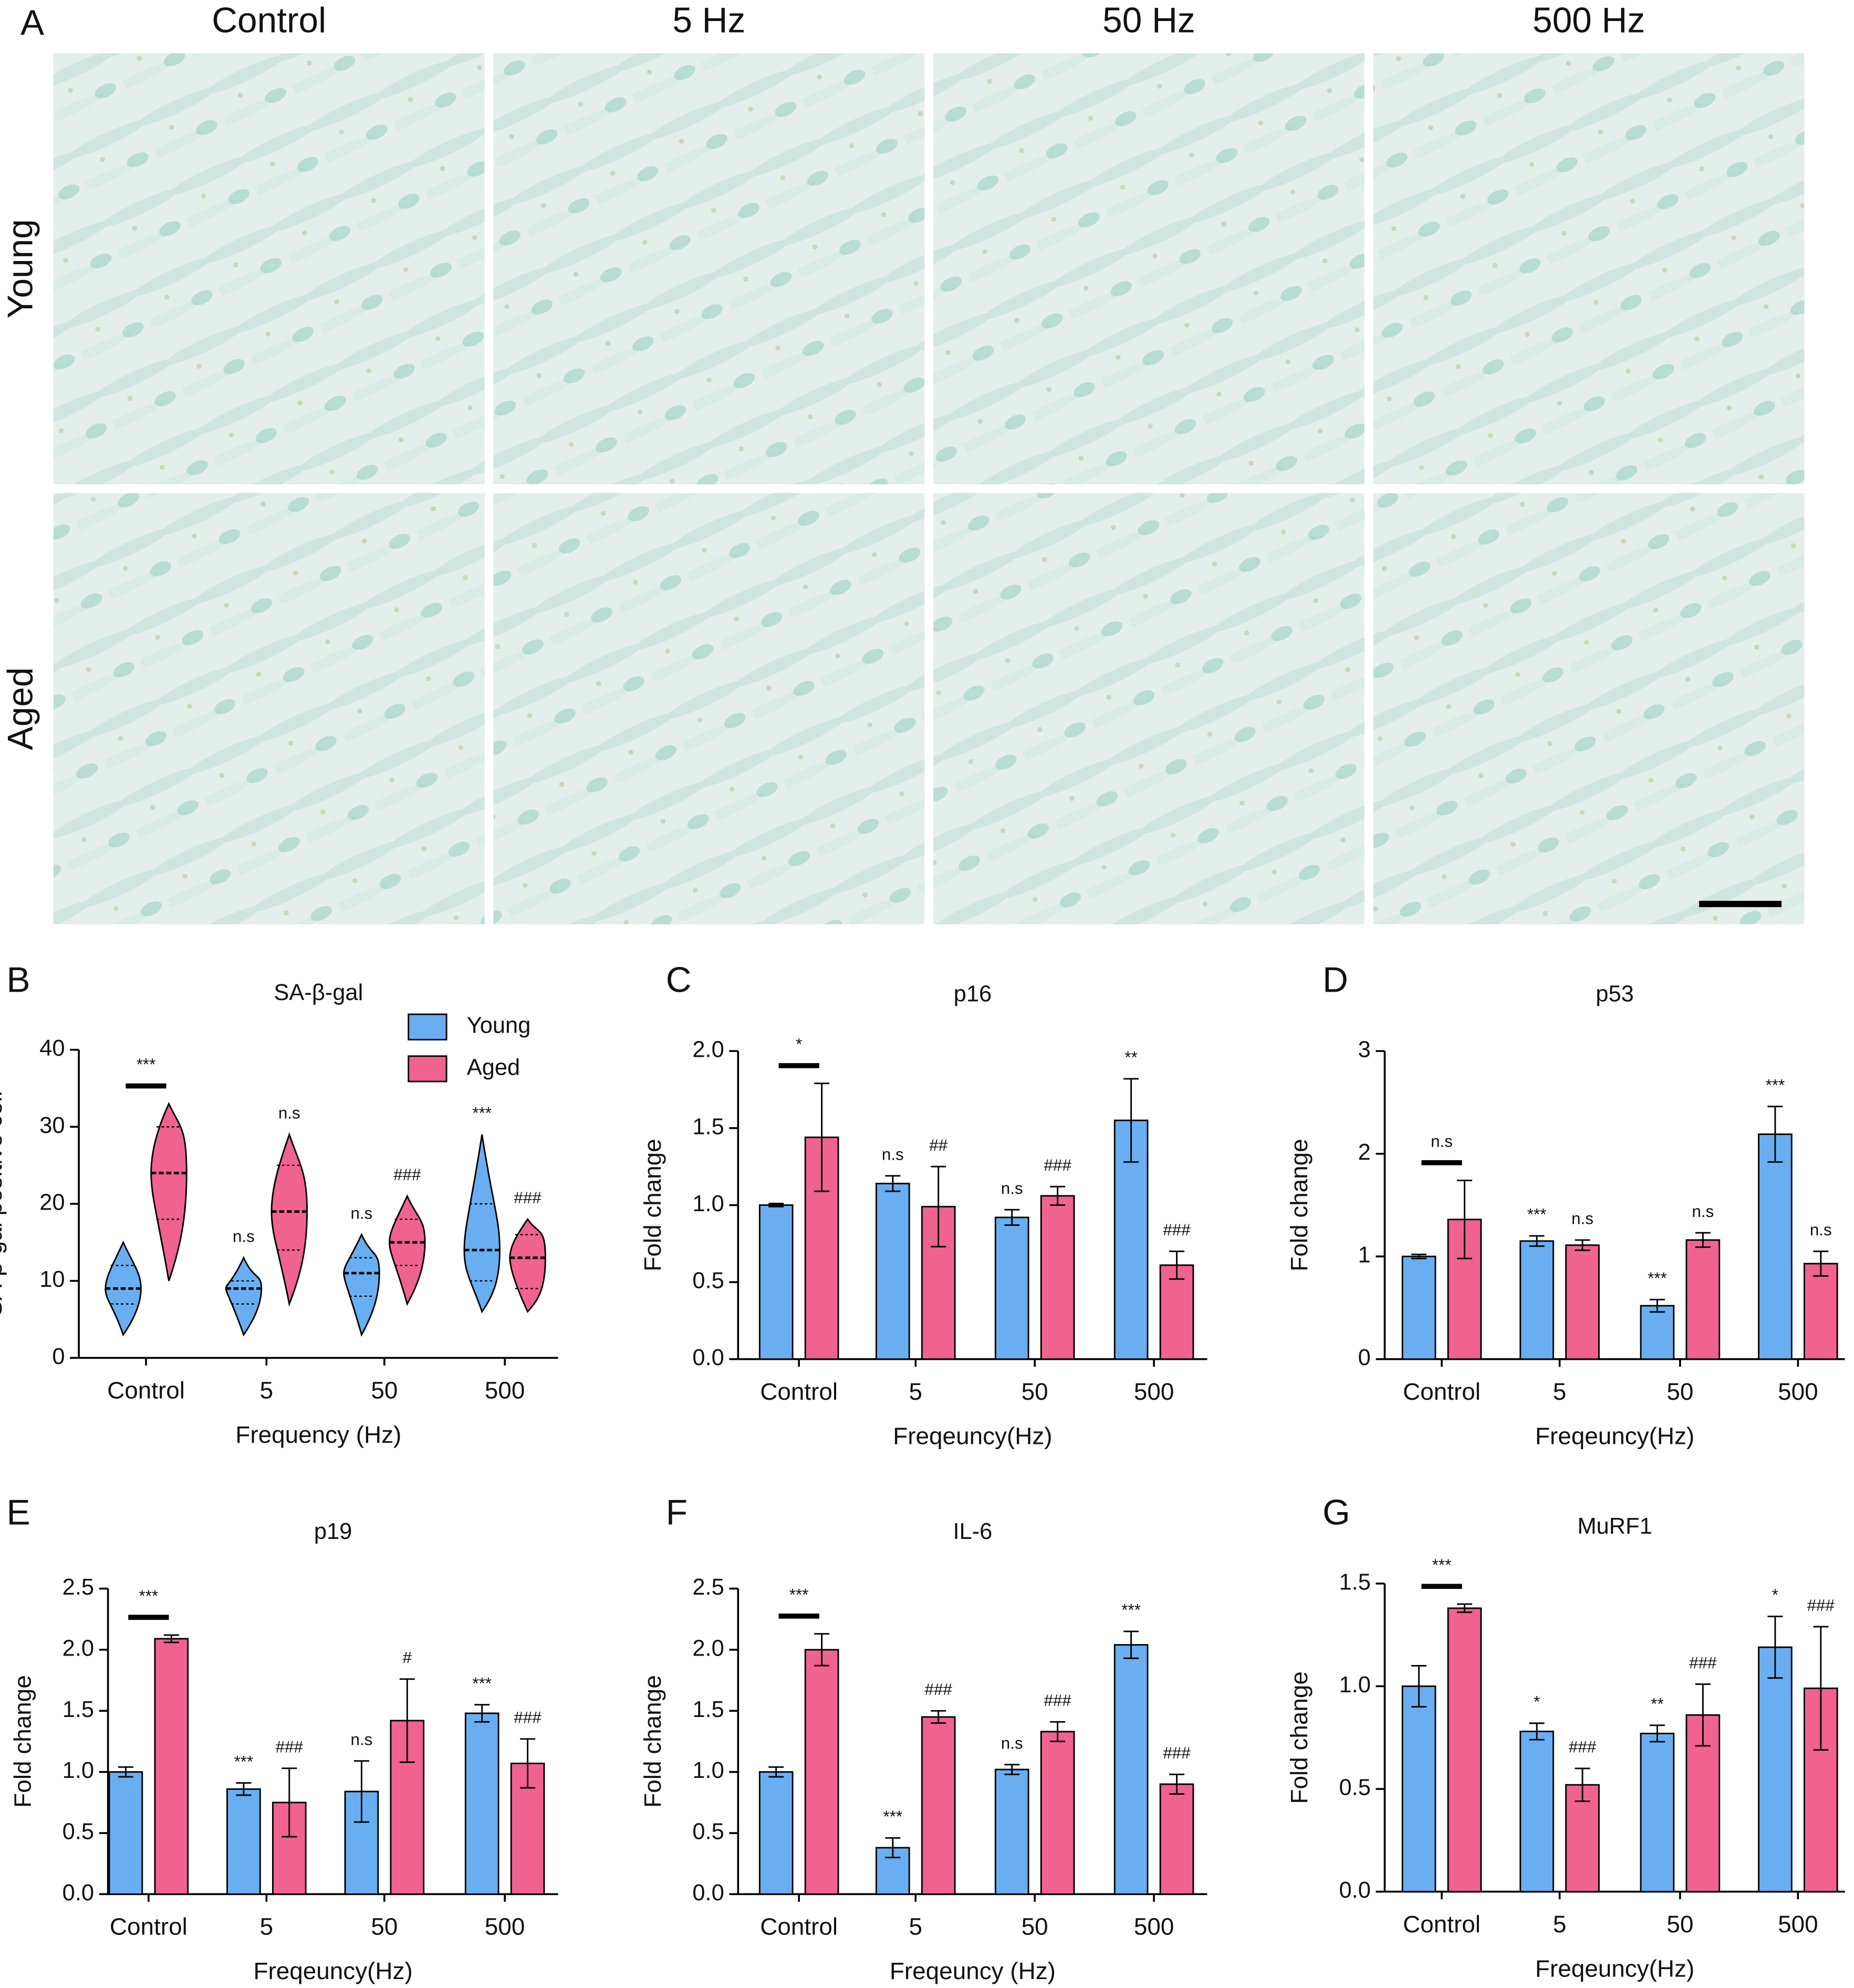 The image size is (1854, 1988). What do you see at coordinates (18, 980) in the screenshot?
I see `panel-label: B` at bounding box center [18, 980].